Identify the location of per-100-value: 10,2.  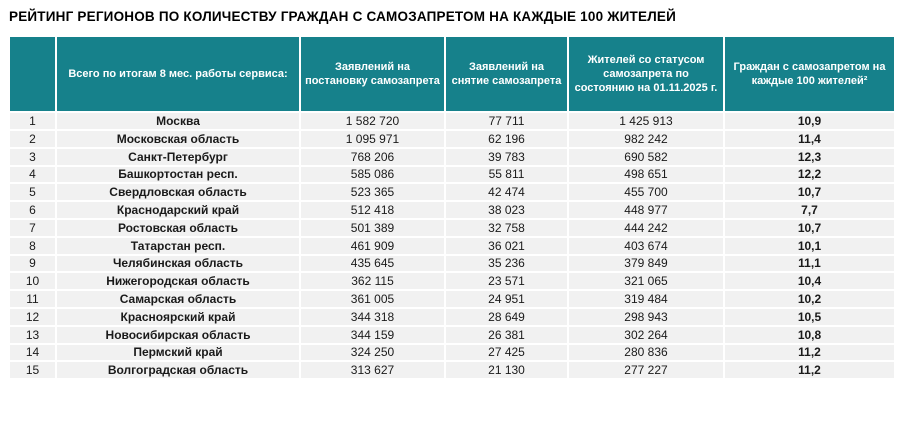
(809, 299).